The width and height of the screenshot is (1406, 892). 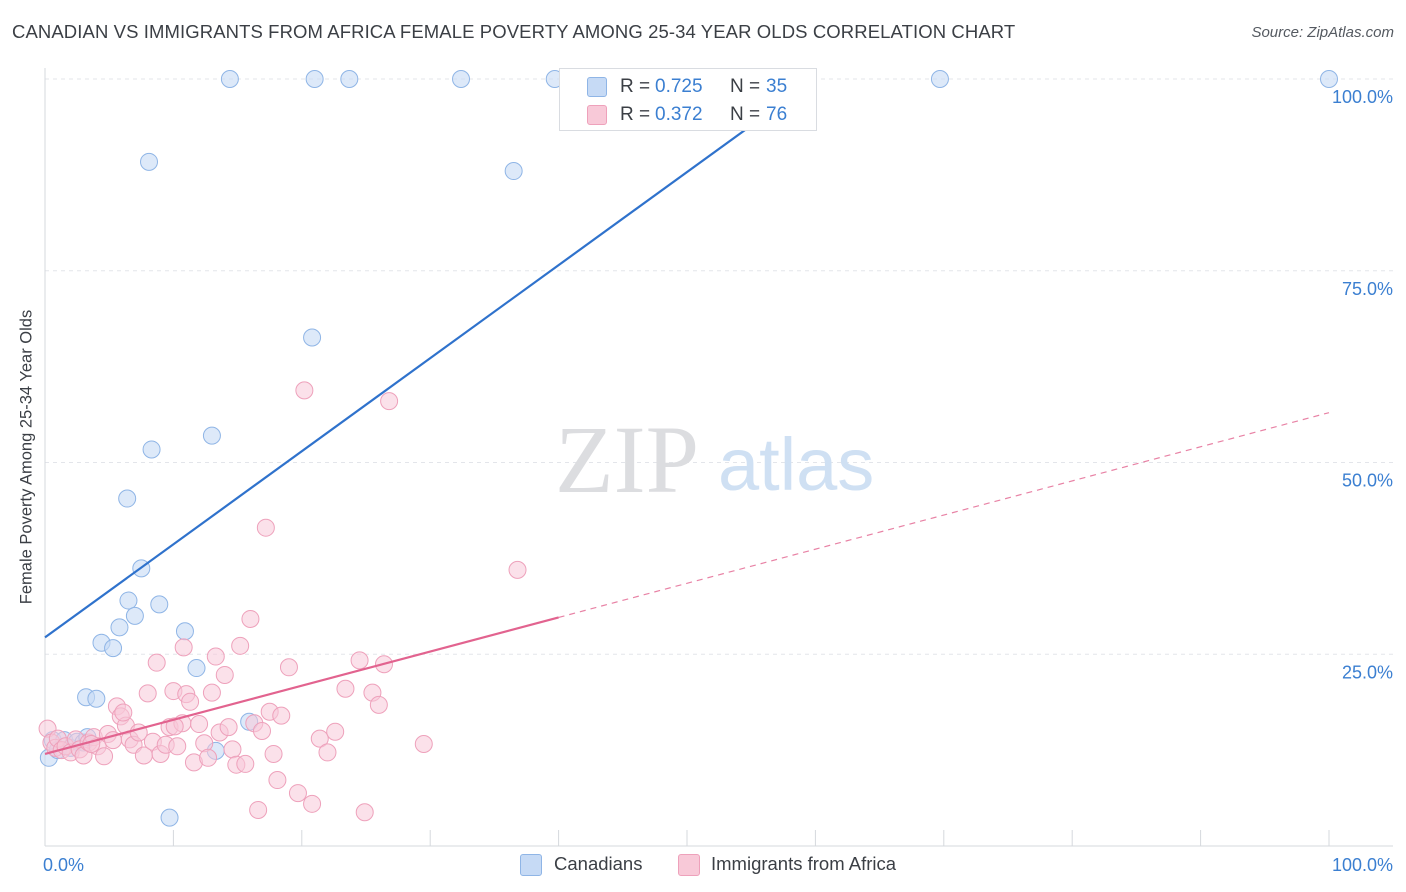 What do you see at coordinates (301, 686) in the screenshot?
I see `immigrants-trend-line` at bounding box center [301, 686].